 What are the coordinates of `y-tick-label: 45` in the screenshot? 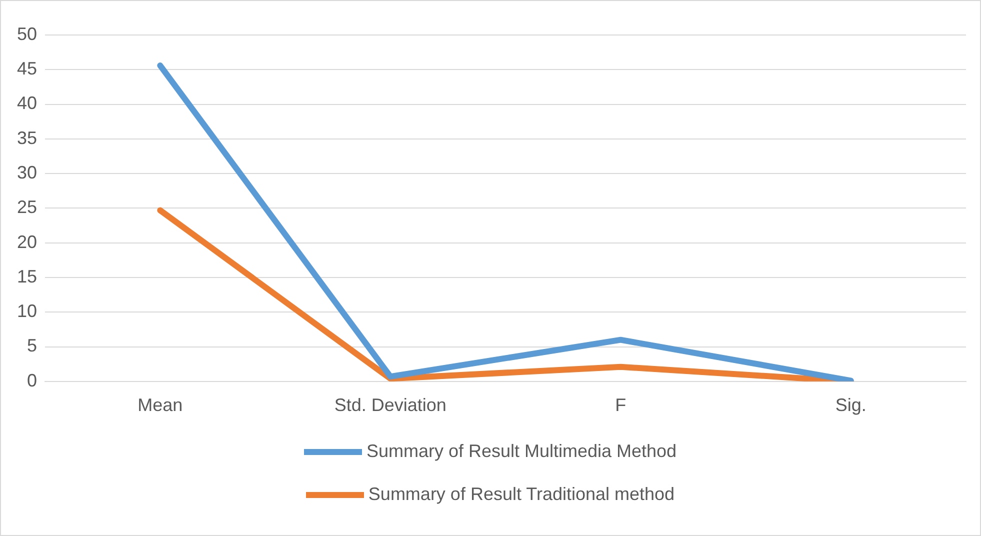 It's located at (27, 68).